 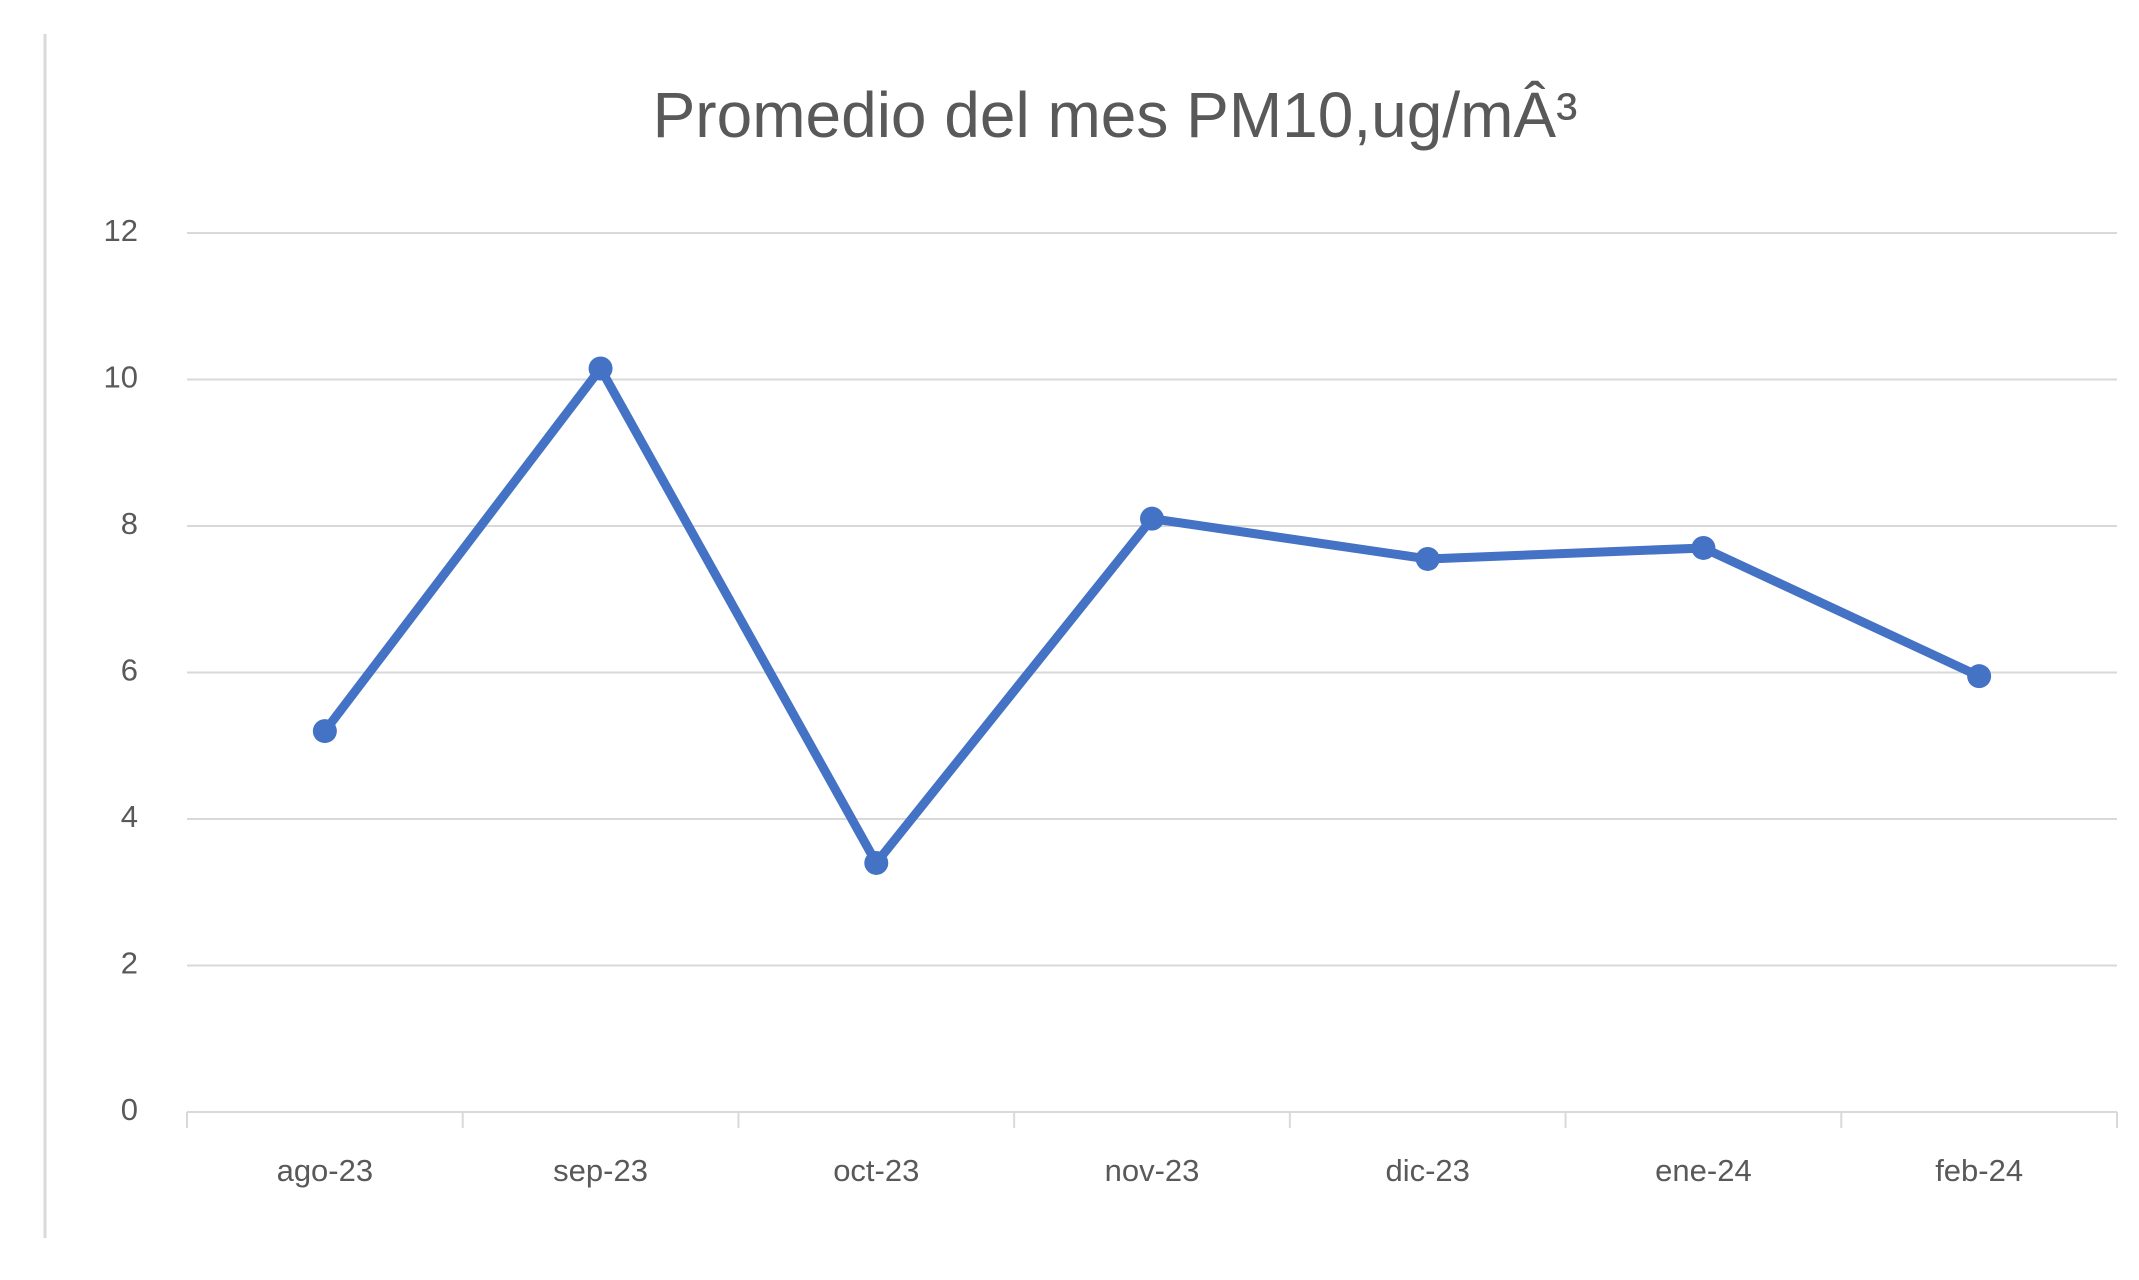 What do you see at coordinates (325, 1170) in the screenshot?
I see `x-tick-label: ago-23` at bounding box center [325, 1170].